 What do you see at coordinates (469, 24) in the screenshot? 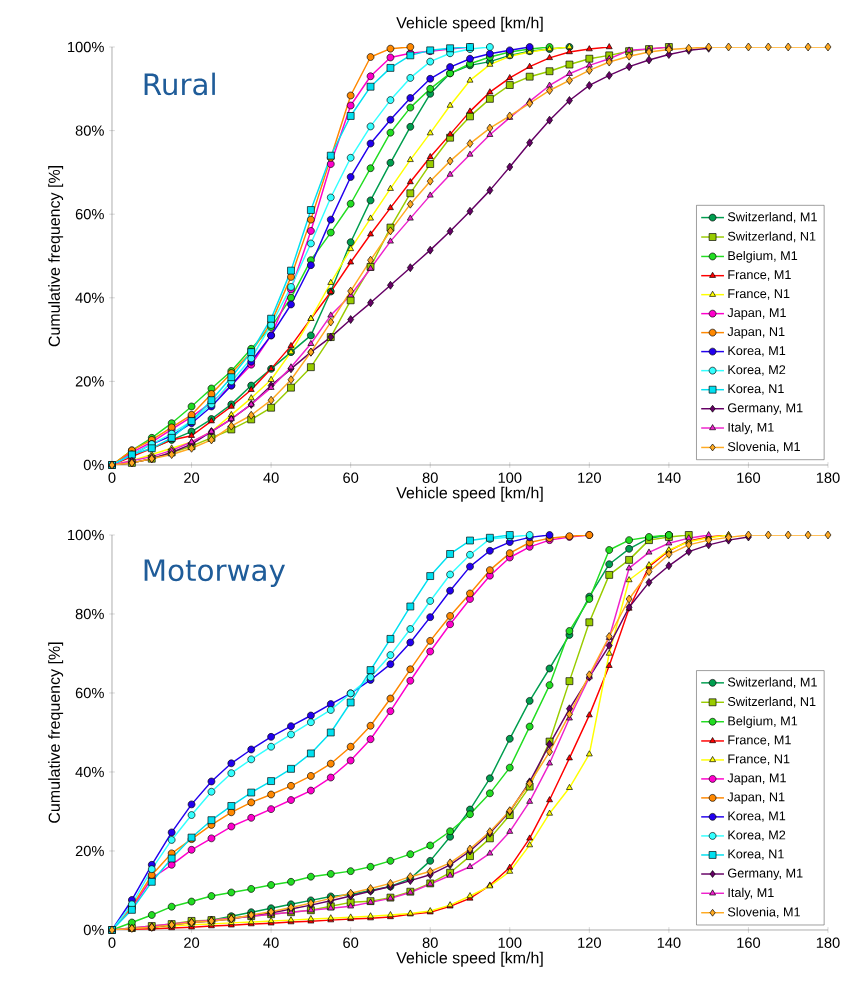
I see `chart-title: Vehicle speed [km/h]` at bounding box center [469, 24].